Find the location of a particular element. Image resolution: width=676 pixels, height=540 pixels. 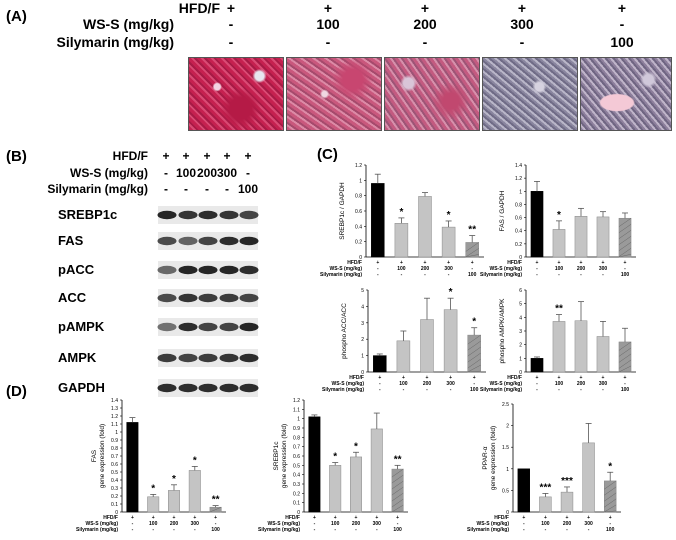

silymarin-label: Silymarin (mg/kg) is located at coordinates (115, 42).